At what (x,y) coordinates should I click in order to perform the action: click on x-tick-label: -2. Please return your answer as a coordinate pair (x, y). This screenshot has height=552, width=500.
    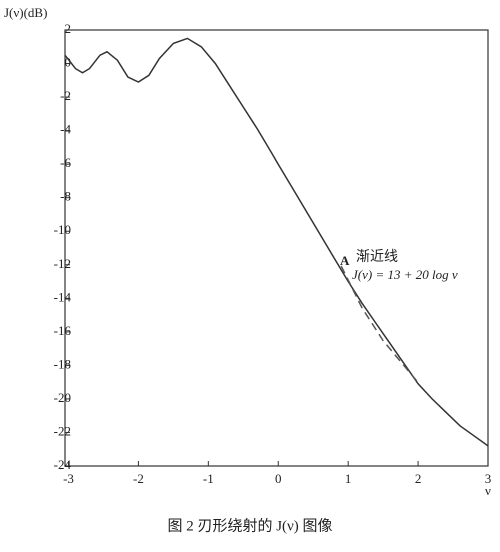
    Looking at the image, I should click on (138, 478).